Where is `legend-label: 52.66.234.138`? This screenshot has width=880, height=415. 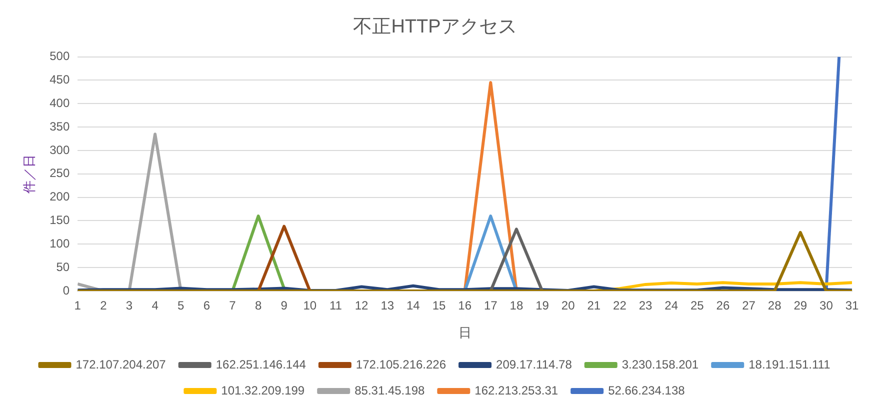 legend-label: 52.66.234.138 is located at coordinates (647, 390).